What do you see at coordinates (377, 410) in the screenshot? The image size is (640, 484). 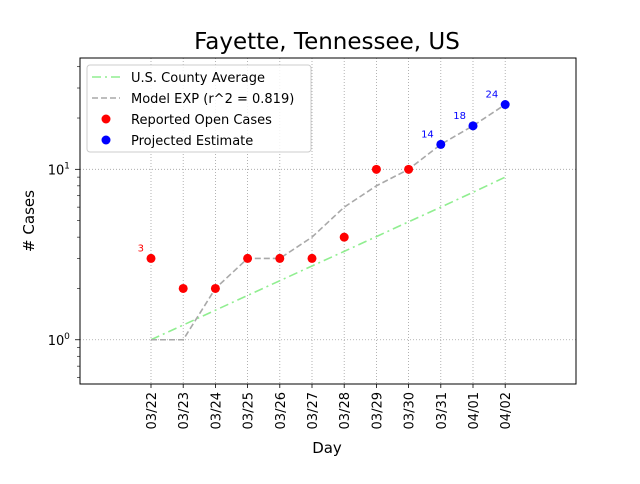 I see `x-tick-label: 03/29` at bounding box center [377, 410].